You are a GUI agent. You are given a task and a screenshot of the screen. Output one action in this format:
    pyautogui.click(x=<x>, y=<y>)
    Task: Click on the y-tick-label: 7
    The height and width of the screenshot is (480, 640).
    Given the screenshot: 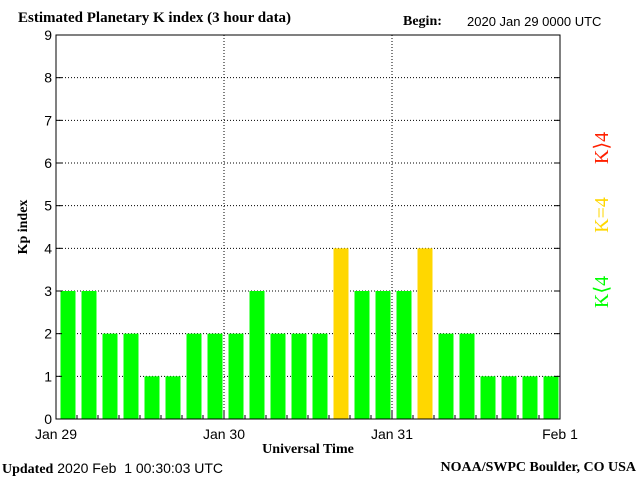 What is the action you would take?
    pyautogui.click(x=48, y=120)
    